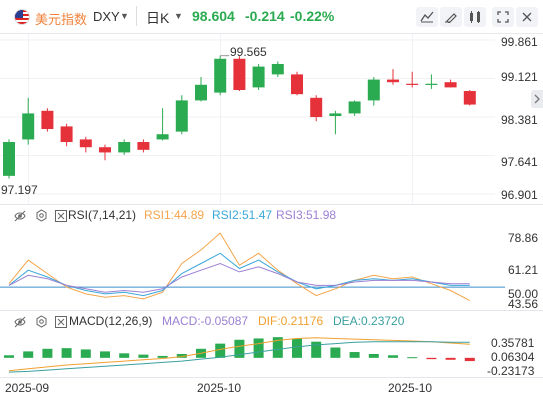 This screenshot has height=400, width=543. Describe the element at coordinates (306, 215) in the screenshot. I see `rsi3-value: RSI3:51.98` at that location.